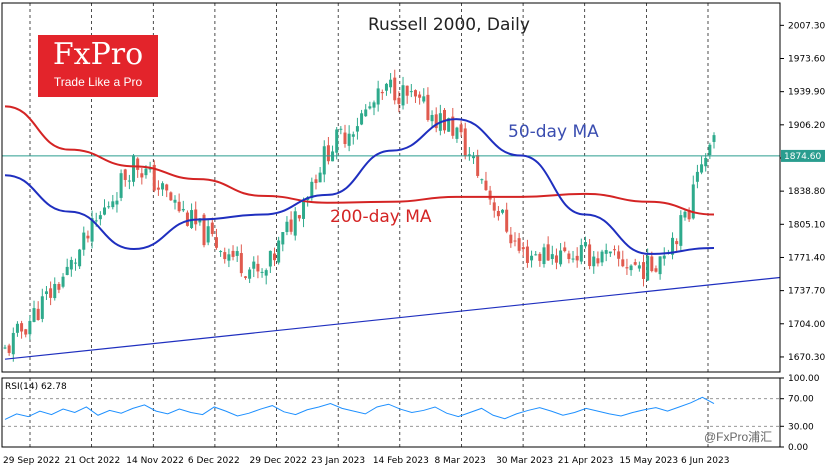 The width and height of the screenshot is (835, 474). Describe the element at coordinates (449, 25) in the screenshot. I see `chart-title: Russell 2000, Daily` at that location.